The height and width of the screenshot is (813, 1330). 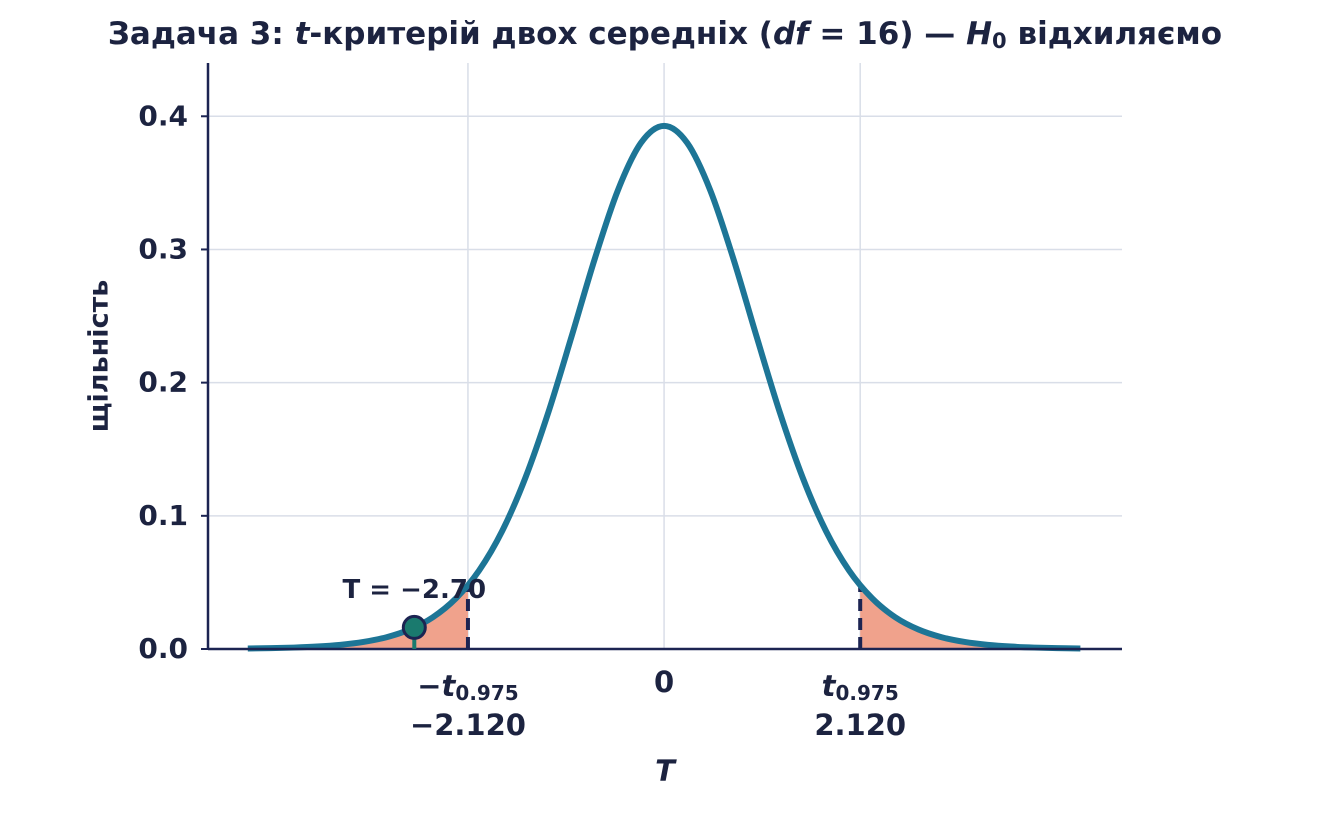 I want to click on y-axis-label: щільність, so click(x=99, y=356).